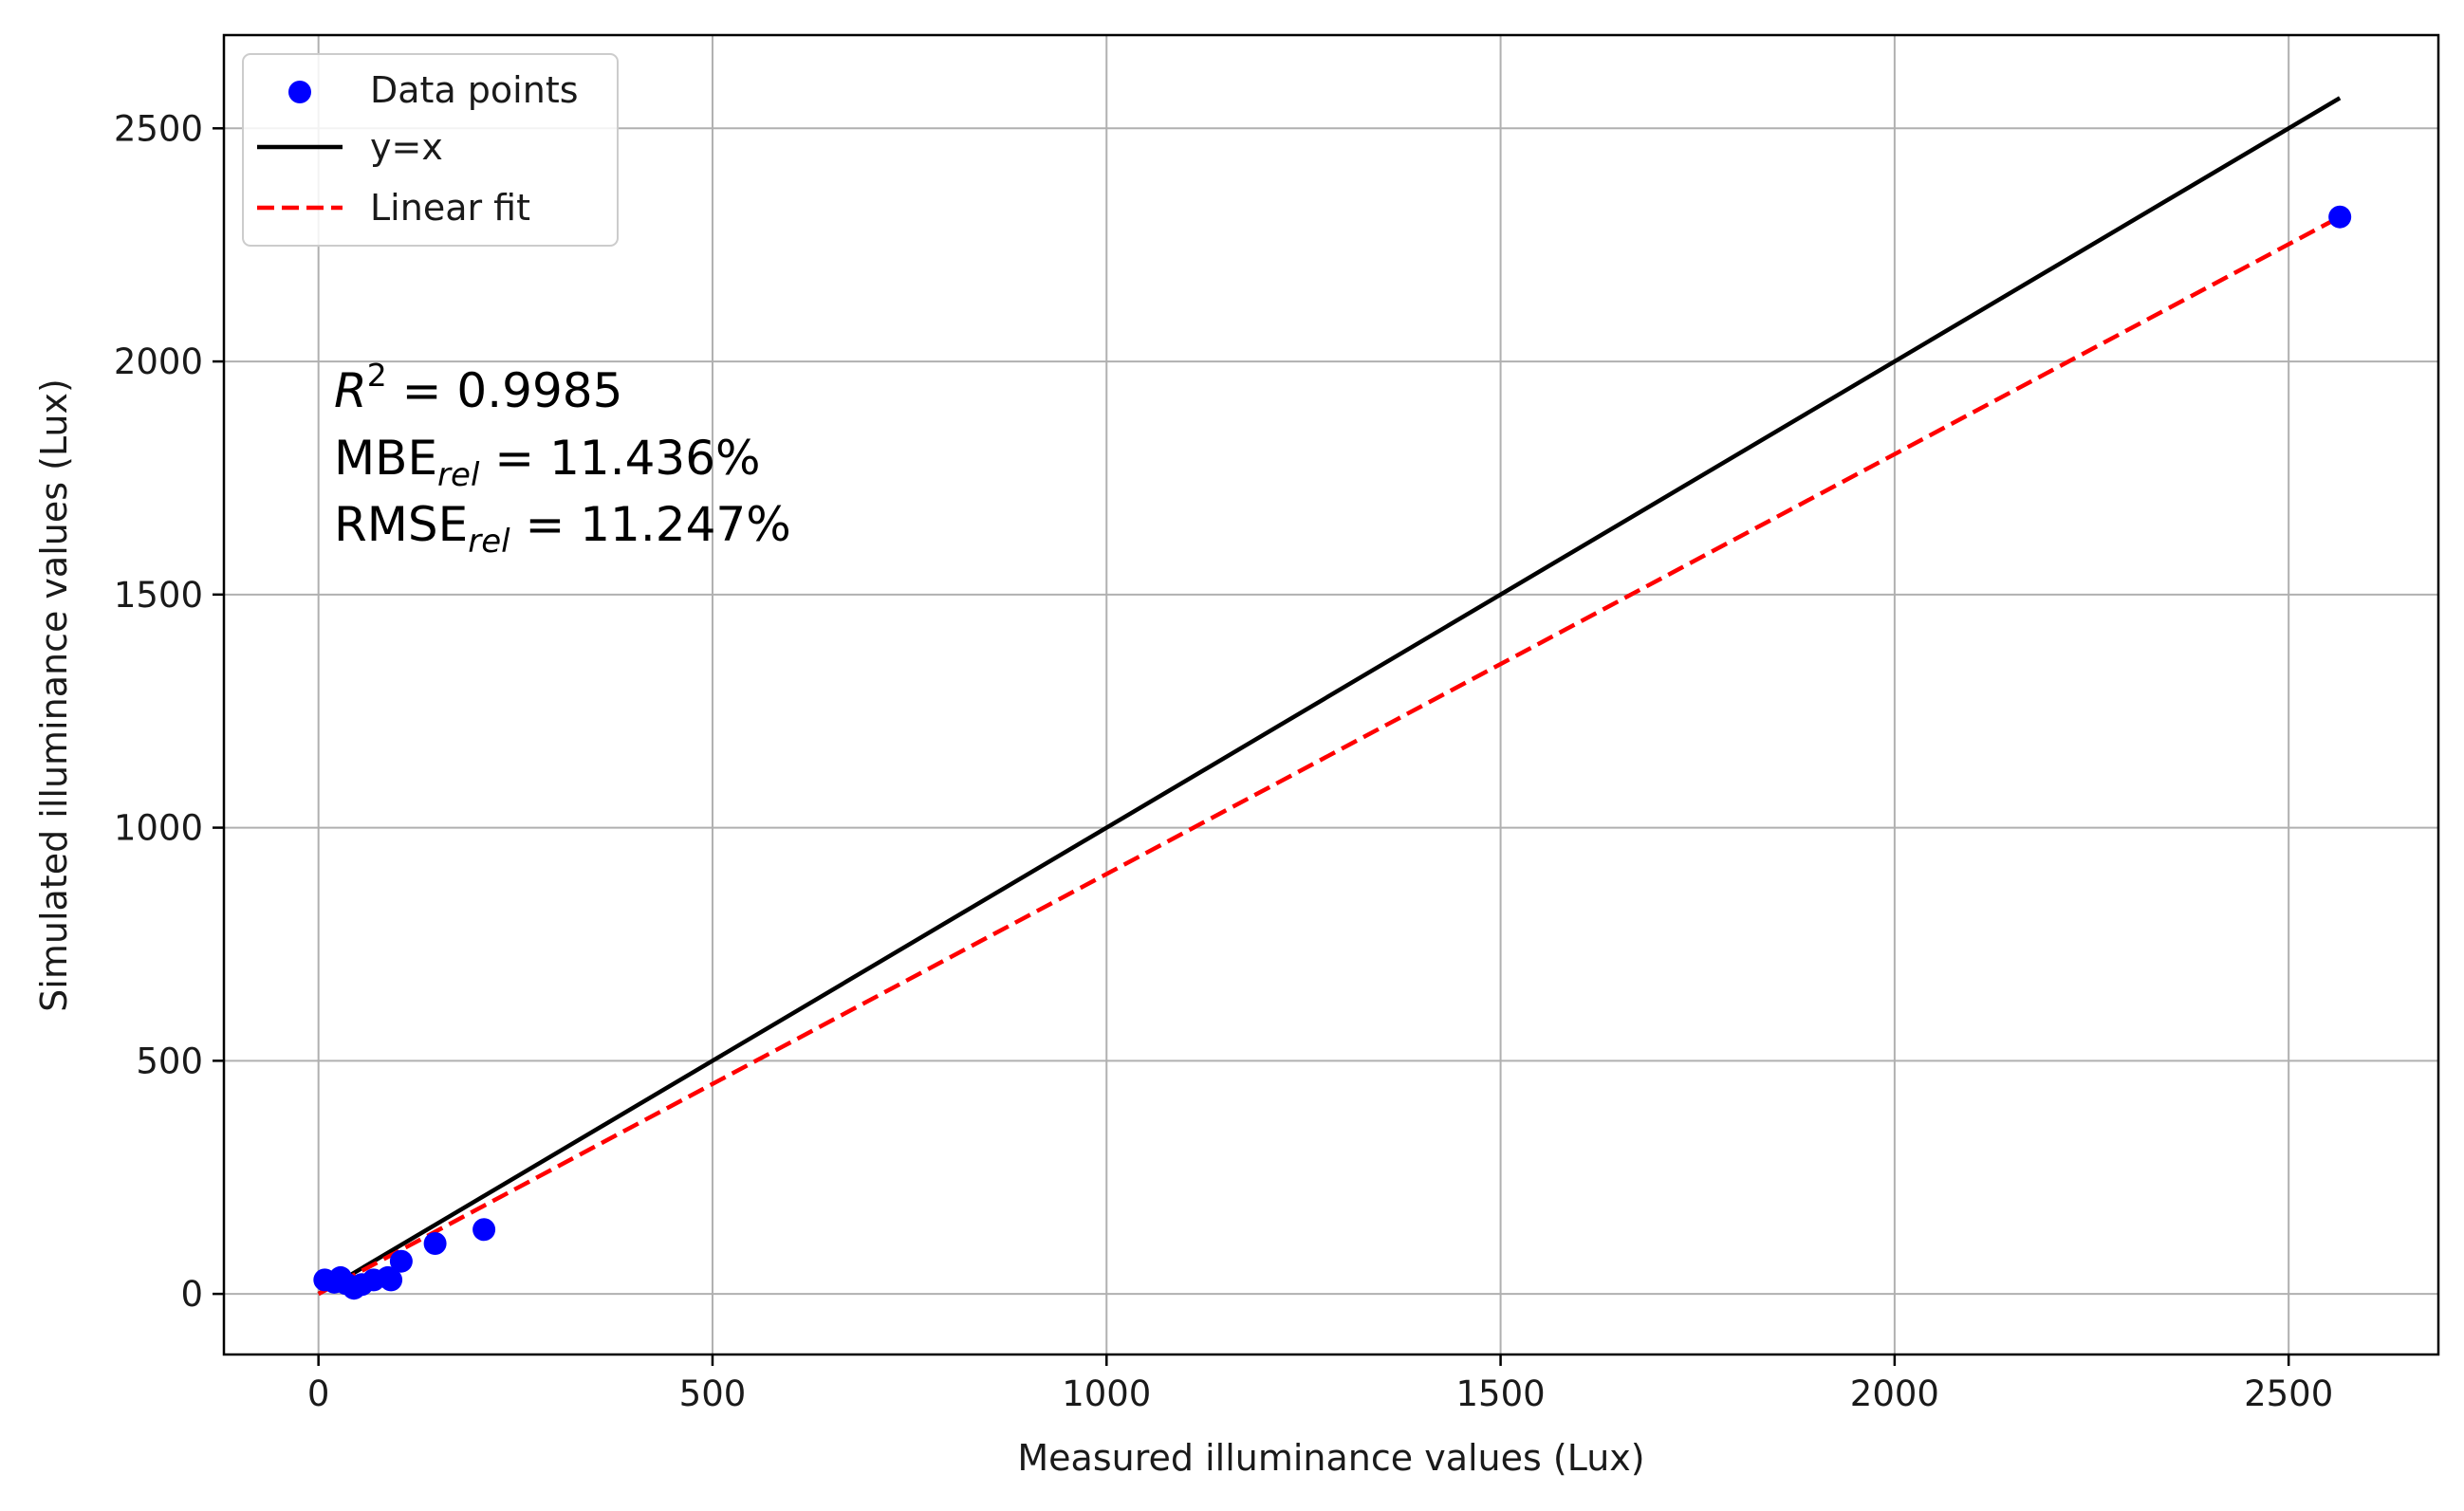  I want to click on legend-label-yx: y=x, so click(406, 147).